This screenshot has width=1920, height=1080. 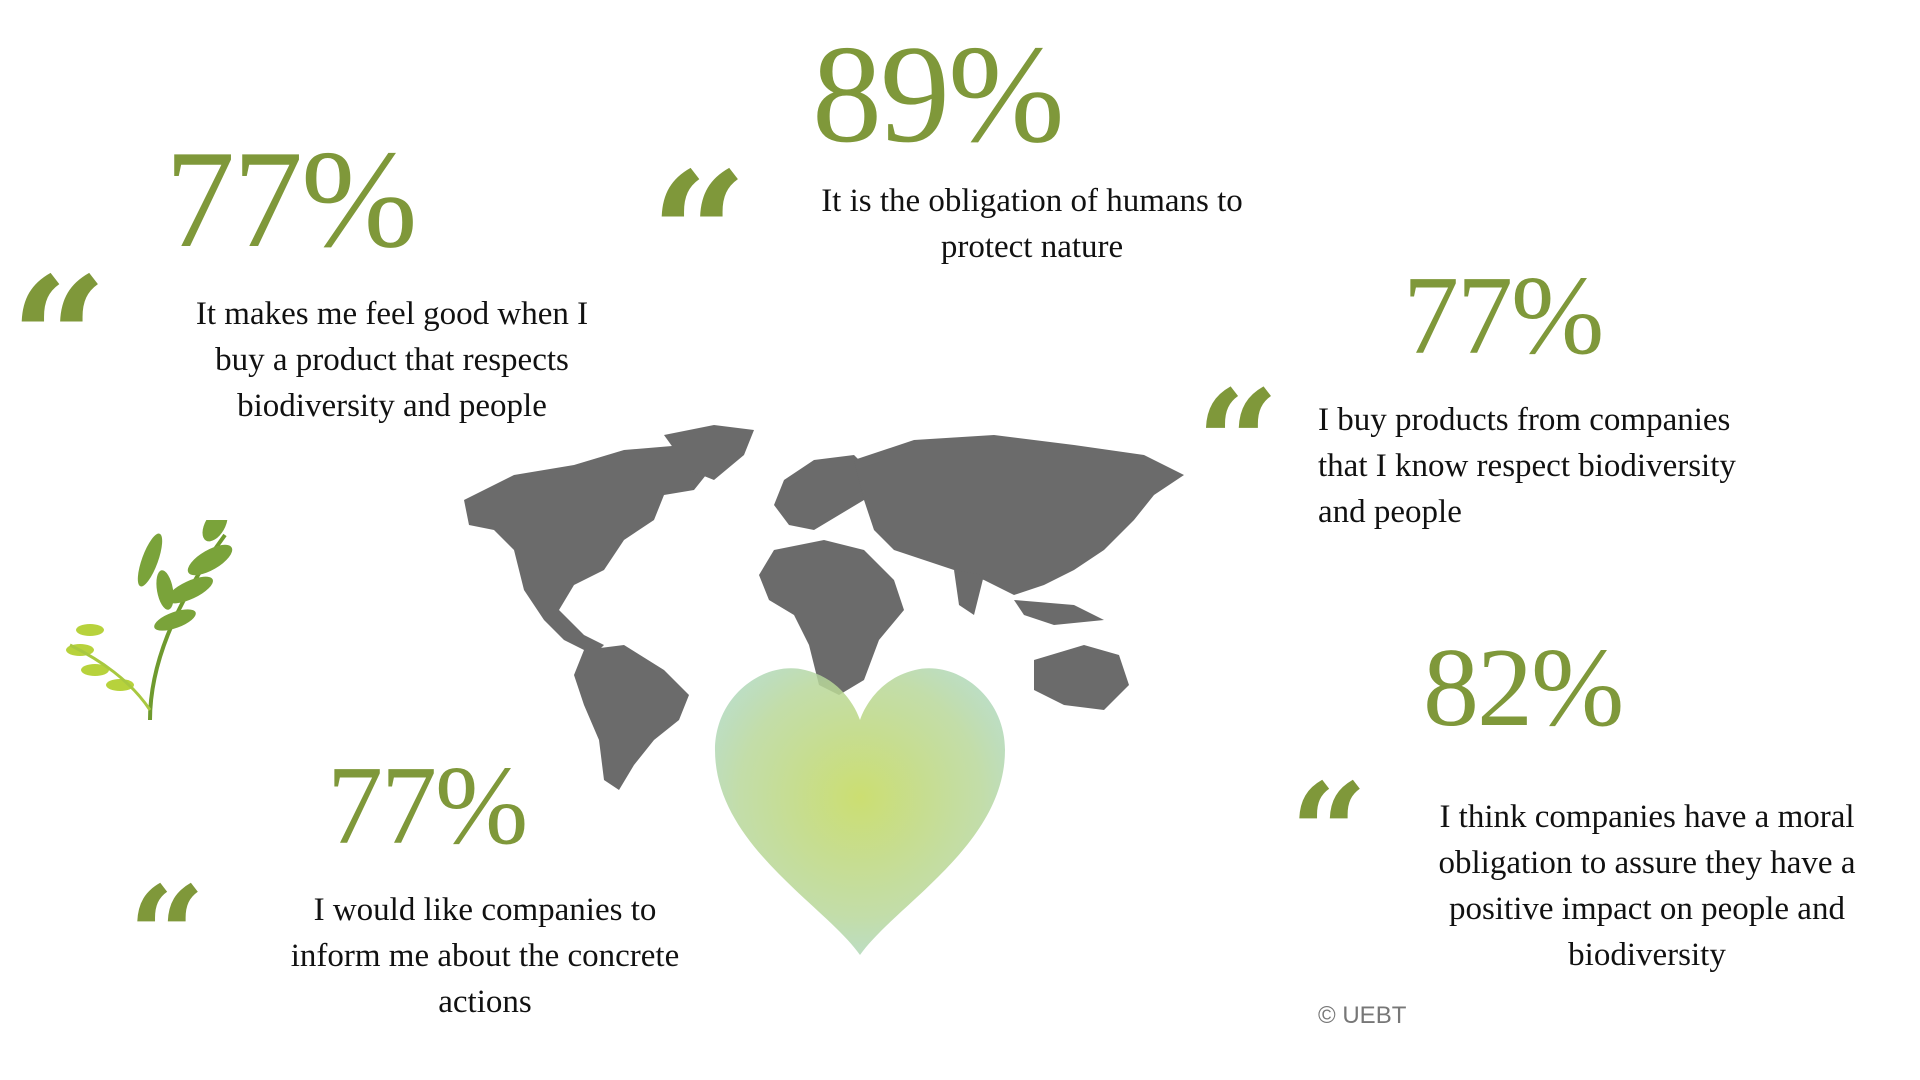 What do you see at coordinates (860, 811) in the screenshot?
I see `heart-watercolor` at bounding box center [860, 811].